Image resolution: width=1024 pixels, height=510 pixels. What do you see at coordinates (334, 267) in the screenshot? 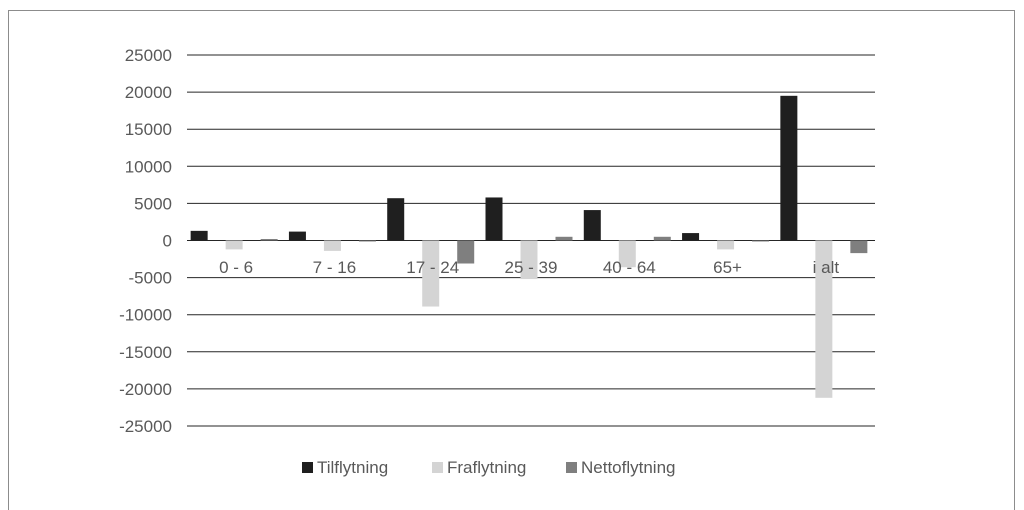
I see `x-category-label: 7 - 16` at bounding box center [334, 267].